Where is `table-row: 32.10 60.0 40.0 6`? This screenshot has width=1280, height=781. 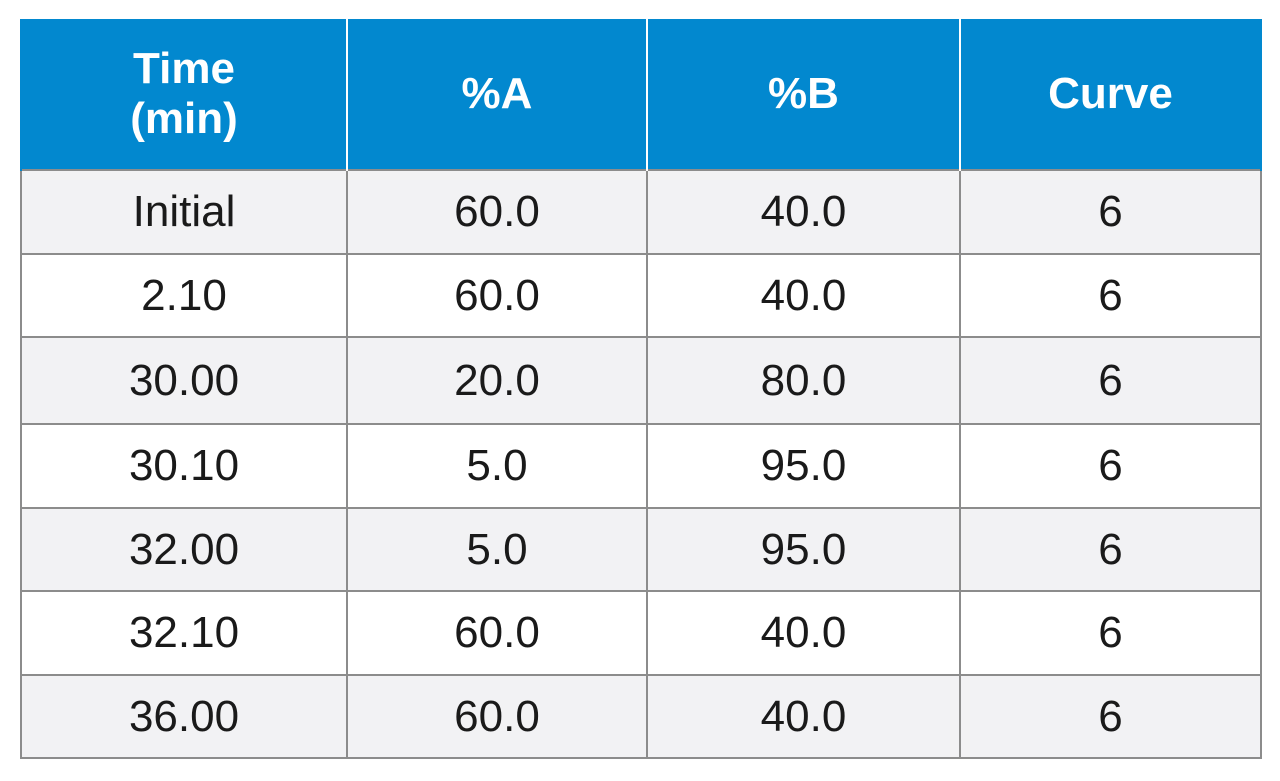 table-row: 32.10 60.0 40.0 6 is located at coordinates (641, 633).